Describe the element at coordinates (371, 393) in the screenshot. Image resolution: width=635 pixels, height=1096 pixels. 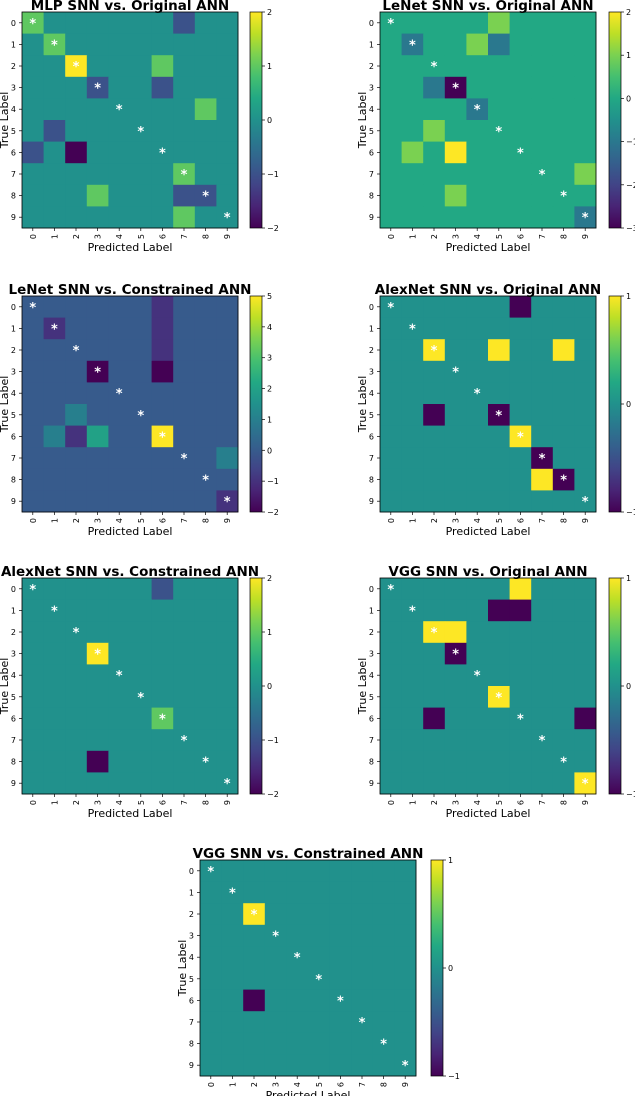
I see `y-tick-label: 4` at that location.